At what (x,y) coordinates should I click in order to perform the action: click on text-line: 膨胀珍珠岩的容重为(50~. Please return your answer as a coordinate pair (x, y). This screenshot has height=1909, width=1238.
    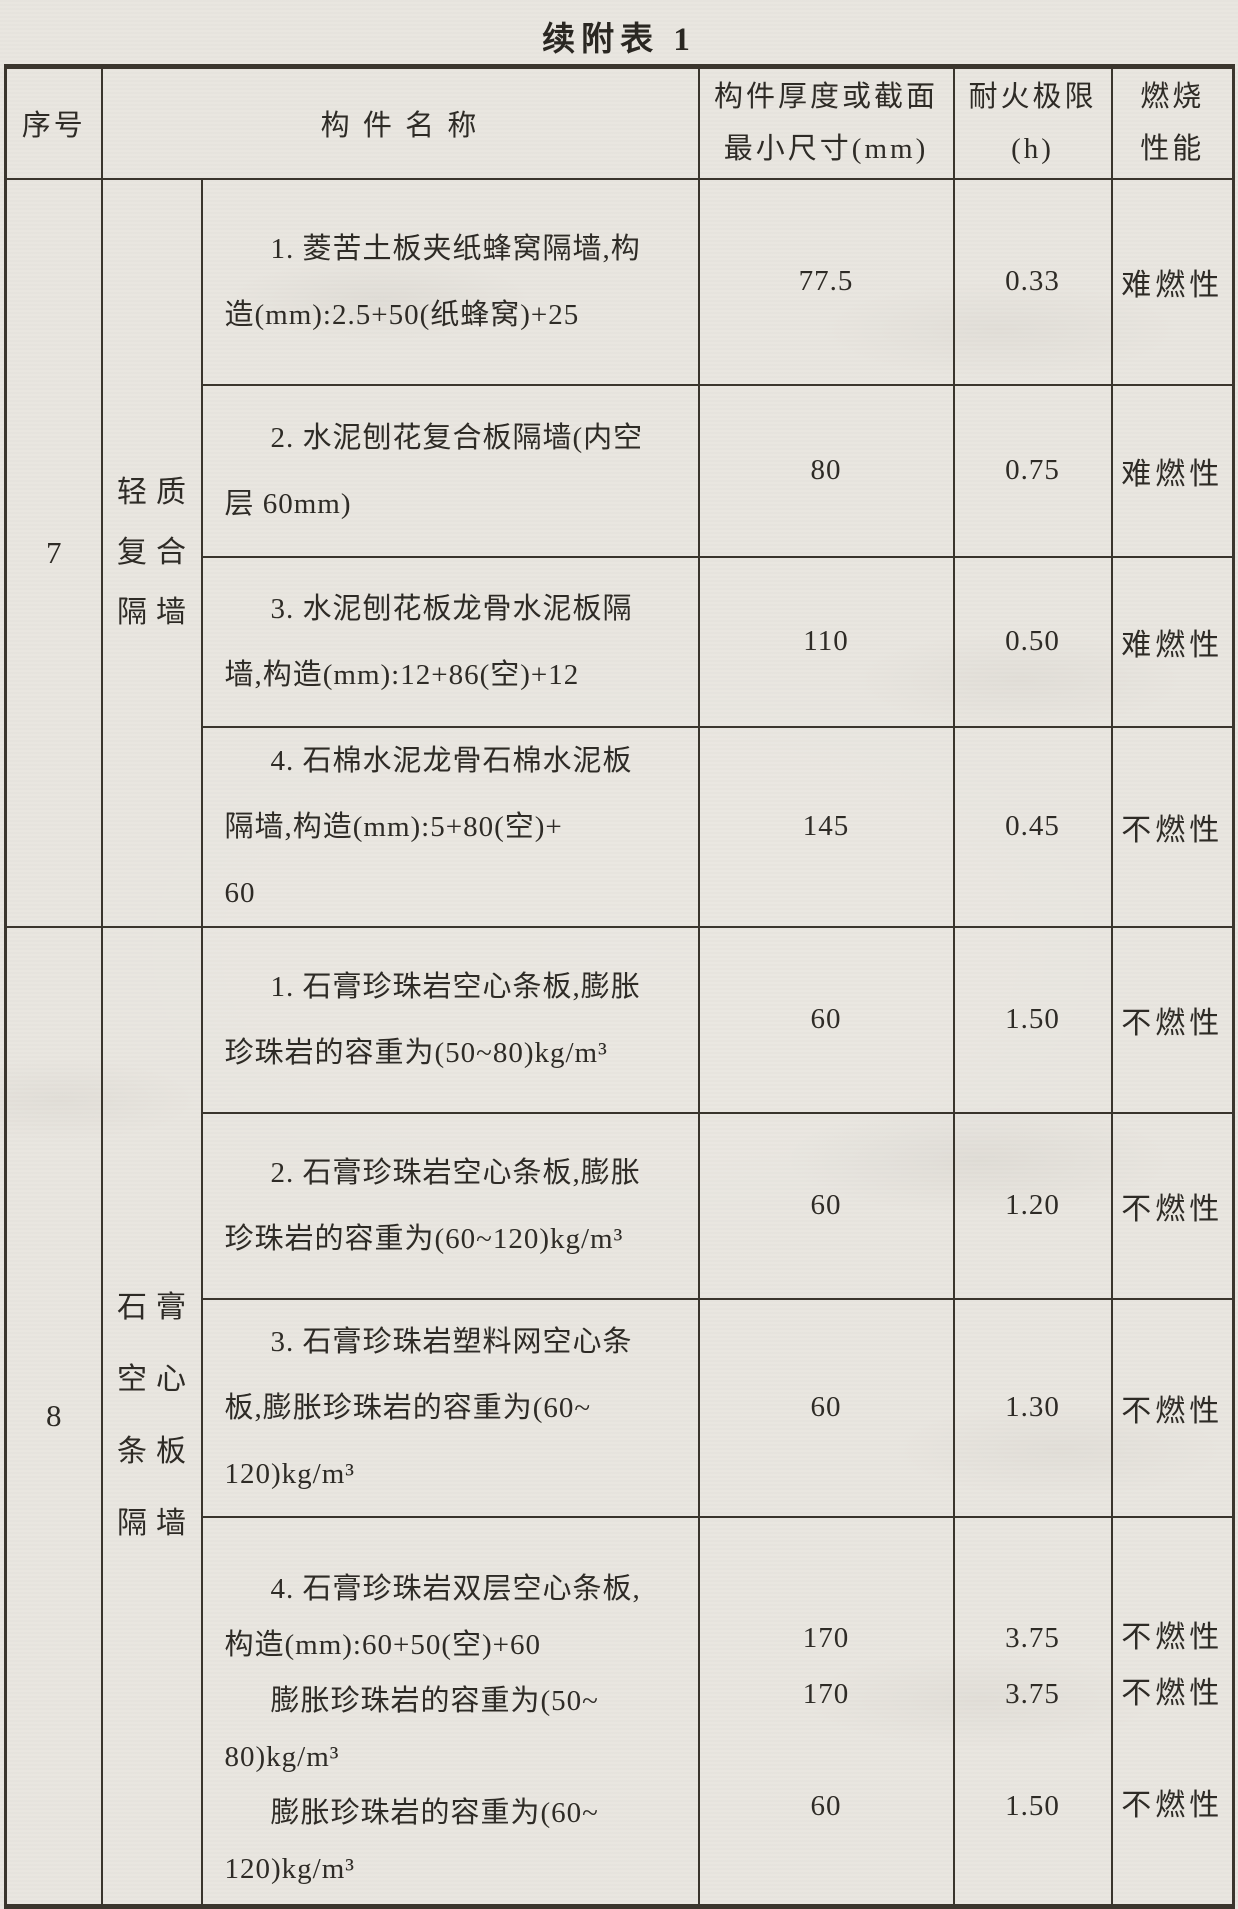
    Looking at the image, I should click on (434, 1700).